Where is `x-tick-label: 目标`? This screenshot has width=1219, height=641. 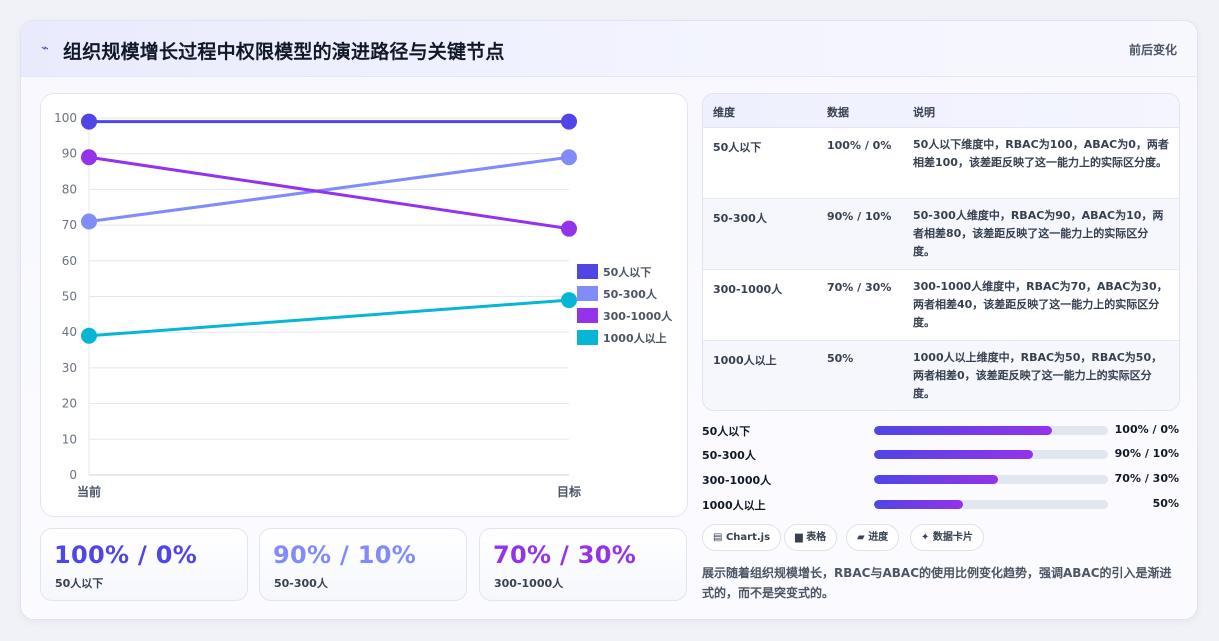
x-tick-label: 目标 is located at coordinates (569, 491).